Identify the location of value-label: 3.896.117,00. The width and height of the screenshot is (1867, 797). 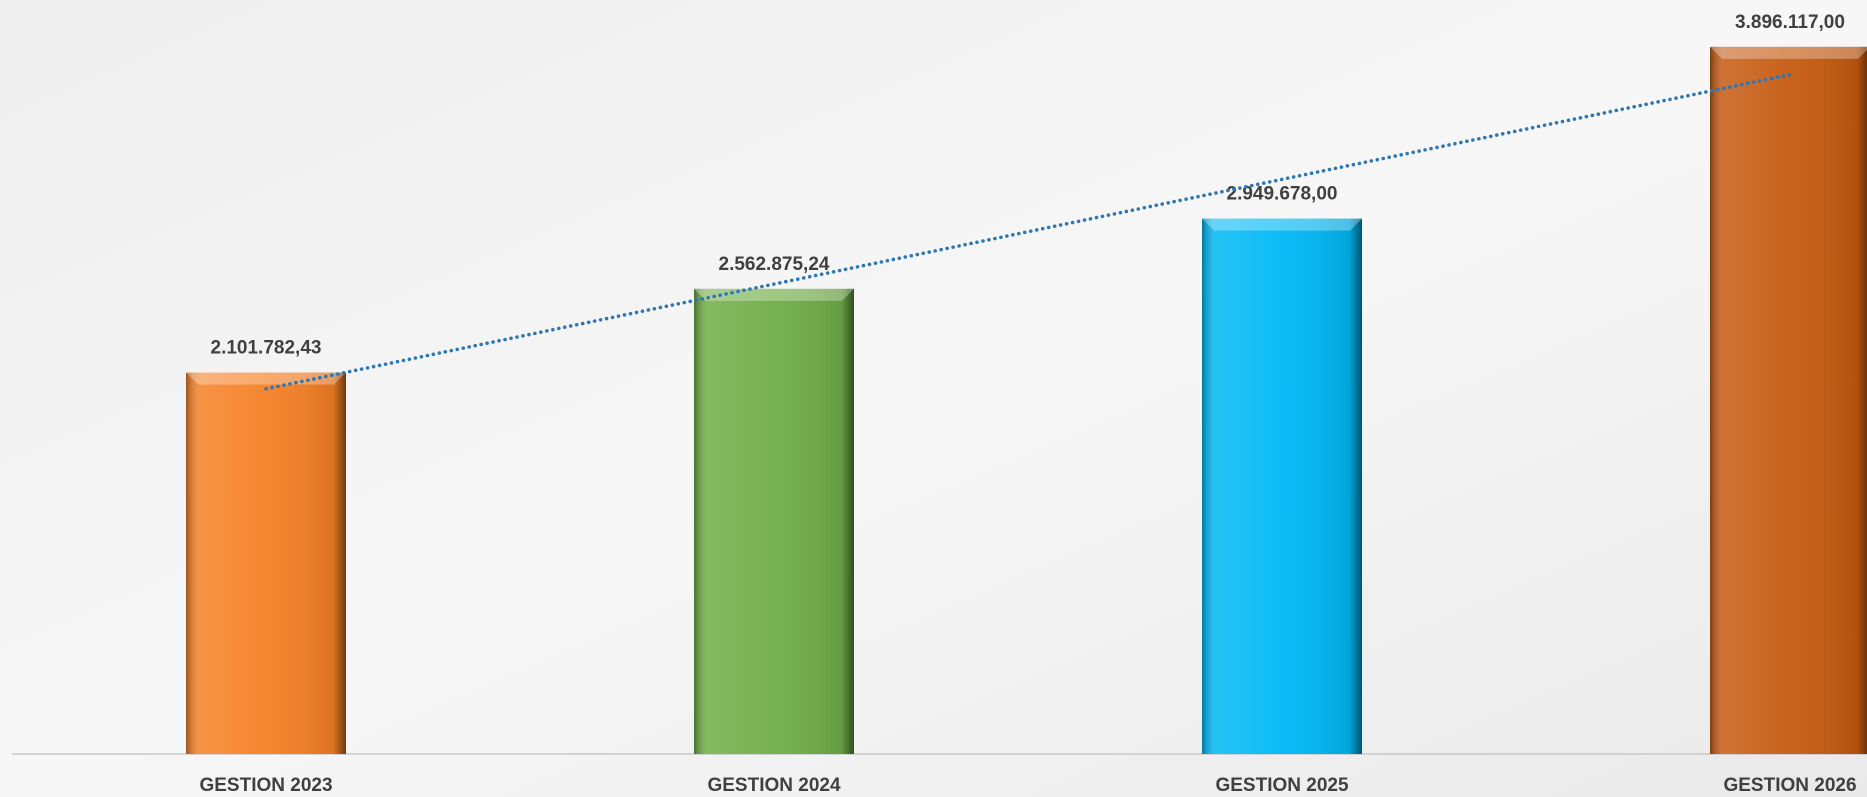
(1790, 22).